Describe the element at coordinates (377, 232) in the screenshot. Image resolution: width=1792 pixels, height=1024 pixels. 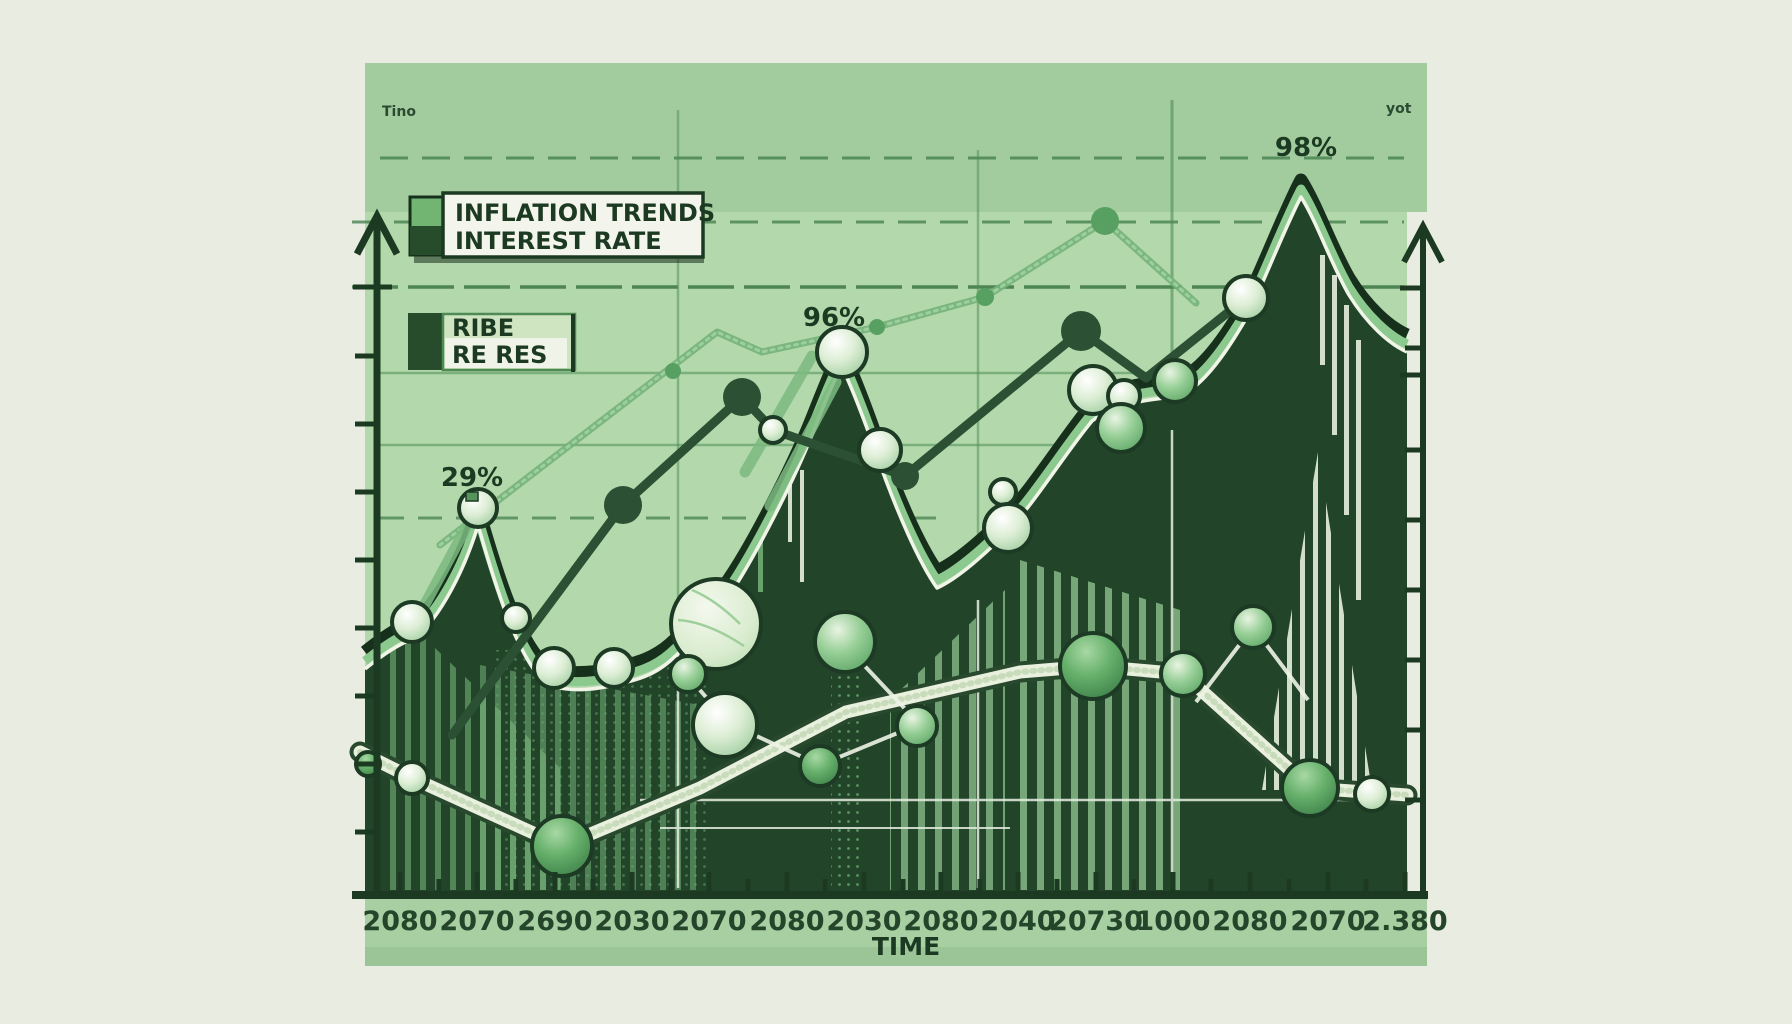
I see `y-axis-arrow-icon` at that location.